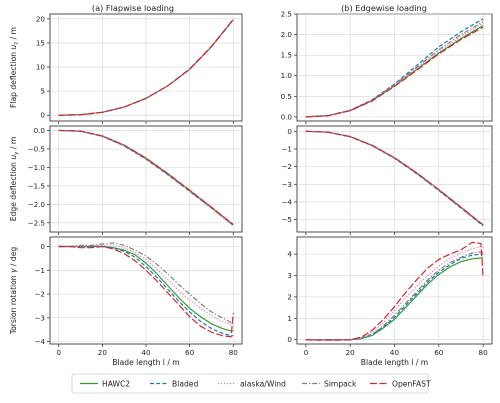 This screenshot has width=500, height=403. Describe the element at coordinates (340, 383) in the screenshot. I see `legend-label: Simpack` at that location.